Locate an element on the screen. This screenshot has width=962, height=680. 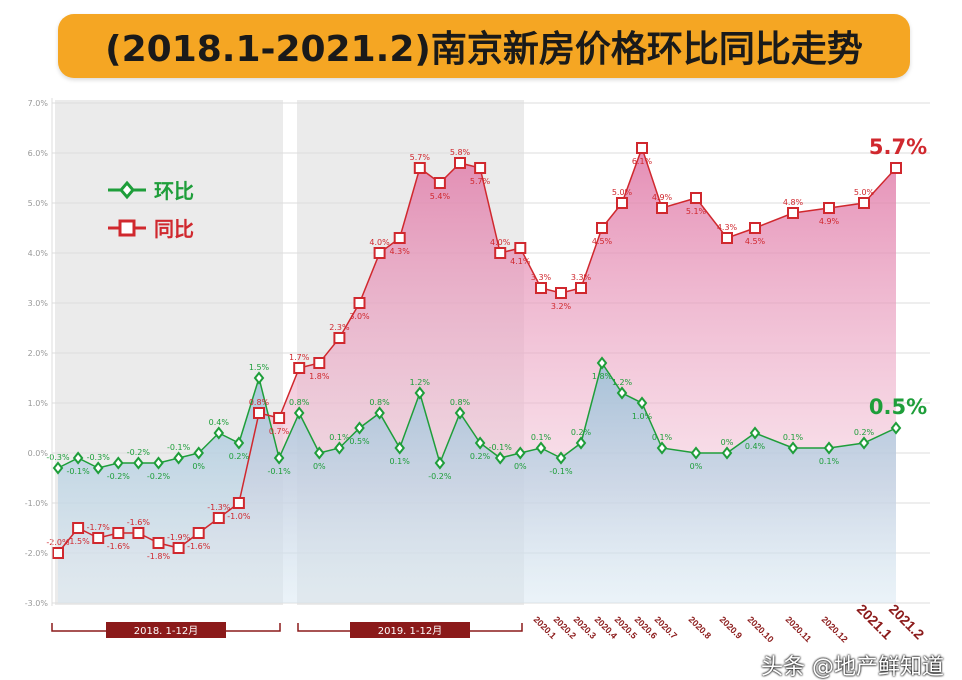
data-label: 4.8% is located at coordinates (793, 202).